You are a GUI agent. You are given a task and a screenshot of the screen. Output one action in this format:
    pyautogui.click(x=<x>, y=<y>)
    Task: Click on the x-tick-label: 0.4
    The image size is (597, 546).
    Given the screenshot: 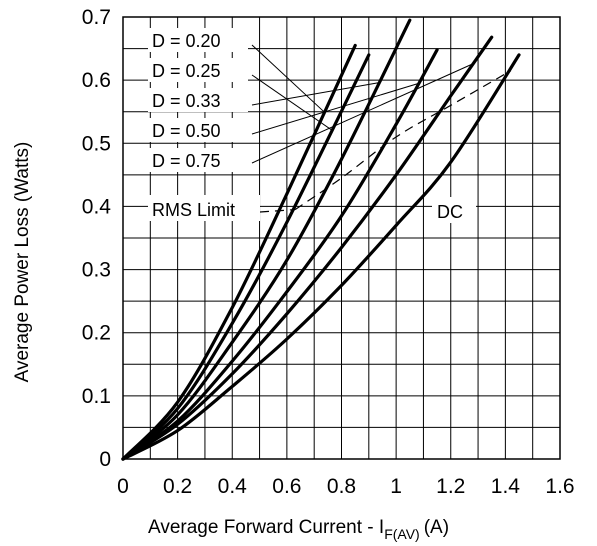 What is the action you would take?
    pyautogui.click(x=233, y=486)
    